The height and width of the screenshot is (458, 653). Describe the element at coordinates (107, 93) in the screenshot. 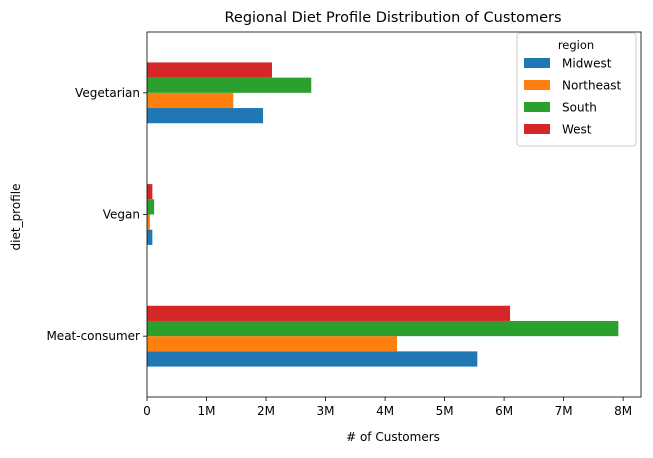

I see `y-tick-label: Vegetarian` at that location.